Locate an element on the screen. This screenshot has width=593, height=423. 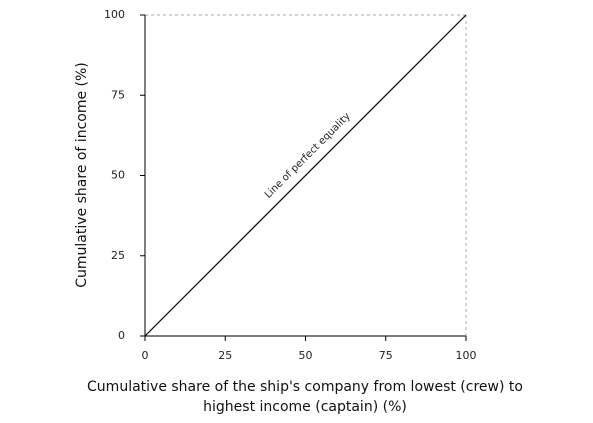
x-tick-label: 50 is located at coordinates (306, 355).